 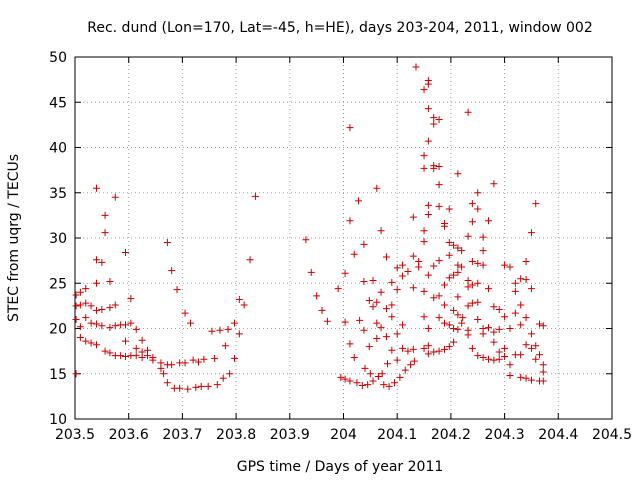 What do you see at coordinates (451, 435) in the screenshot?
I see `x-tick-label: 204.2` at bounding box center [451, 435].